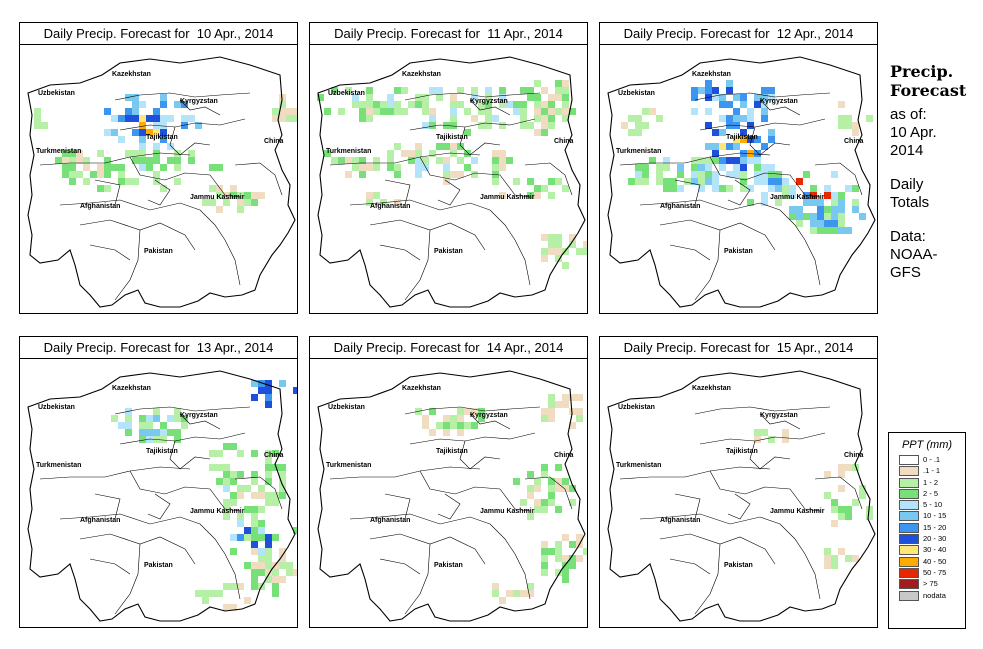 This screenshot has height=649, width=983. I want to click on legend-item: 40 - 50, so click(927, 562).